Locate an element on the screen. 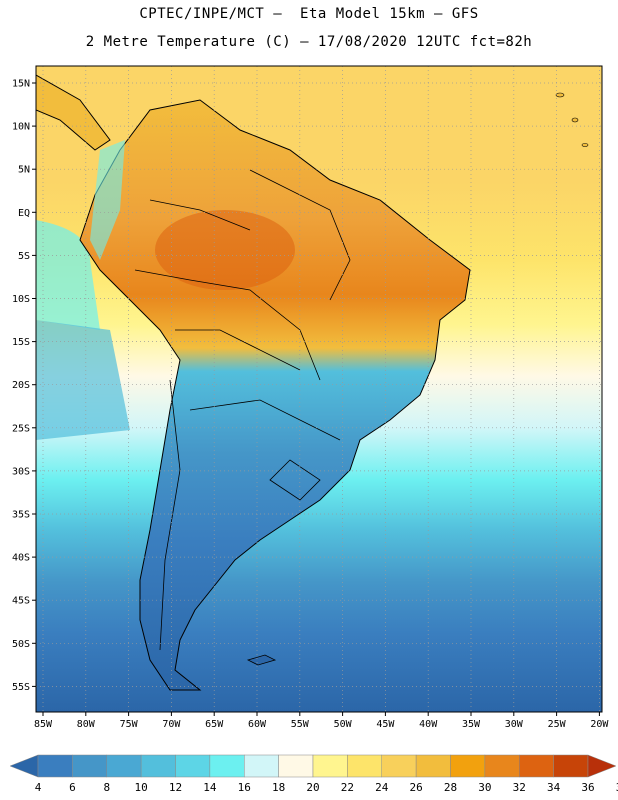 The width and height of the screenshot is (618, 800). falkland-islands is located at coordinates (261, 660).